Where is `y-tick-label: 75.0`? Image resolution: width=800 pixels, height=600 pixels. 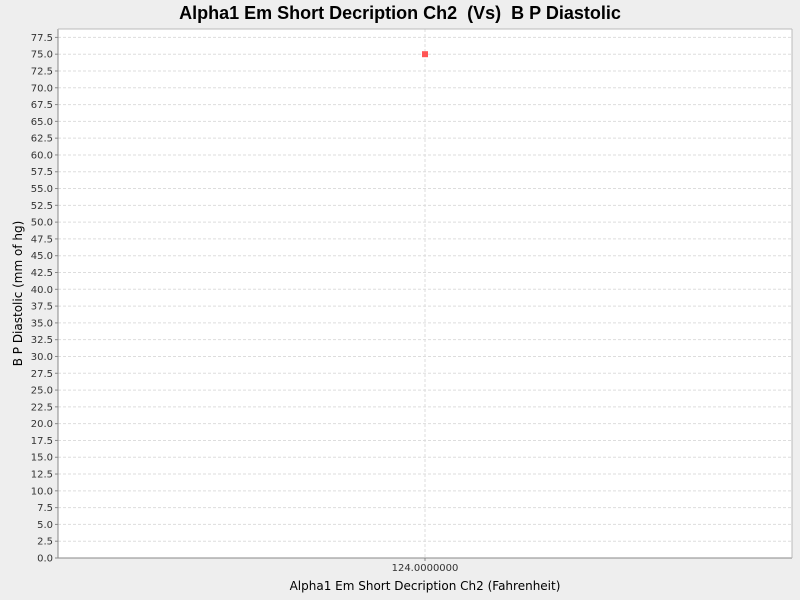
y-tick-label: 75.0 is located at coordinates (42, 55).